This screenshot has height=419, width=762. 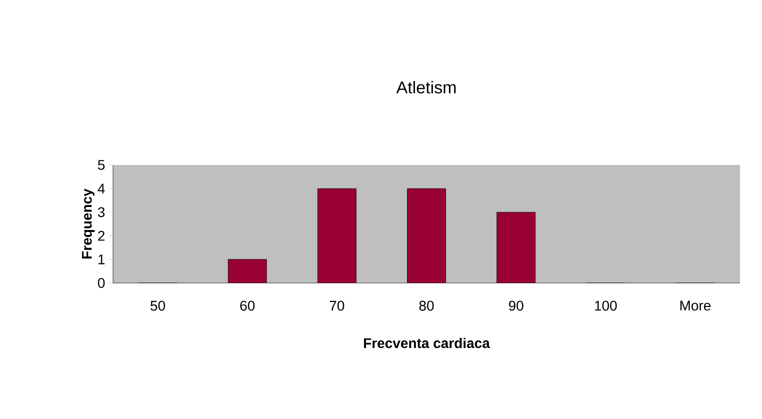 What do you see at coordinates (101, 259) in the screenshot?
I see `y-tick-label: 1` at bounding box center [101, 259].